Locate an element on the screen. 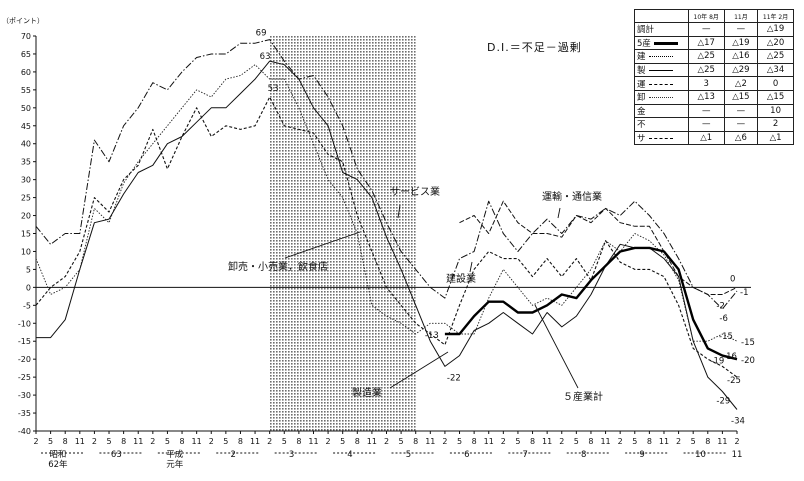 The height and width of the screenshot is (481, 804). legend-value: △2 is located at coordinates (741, 83).